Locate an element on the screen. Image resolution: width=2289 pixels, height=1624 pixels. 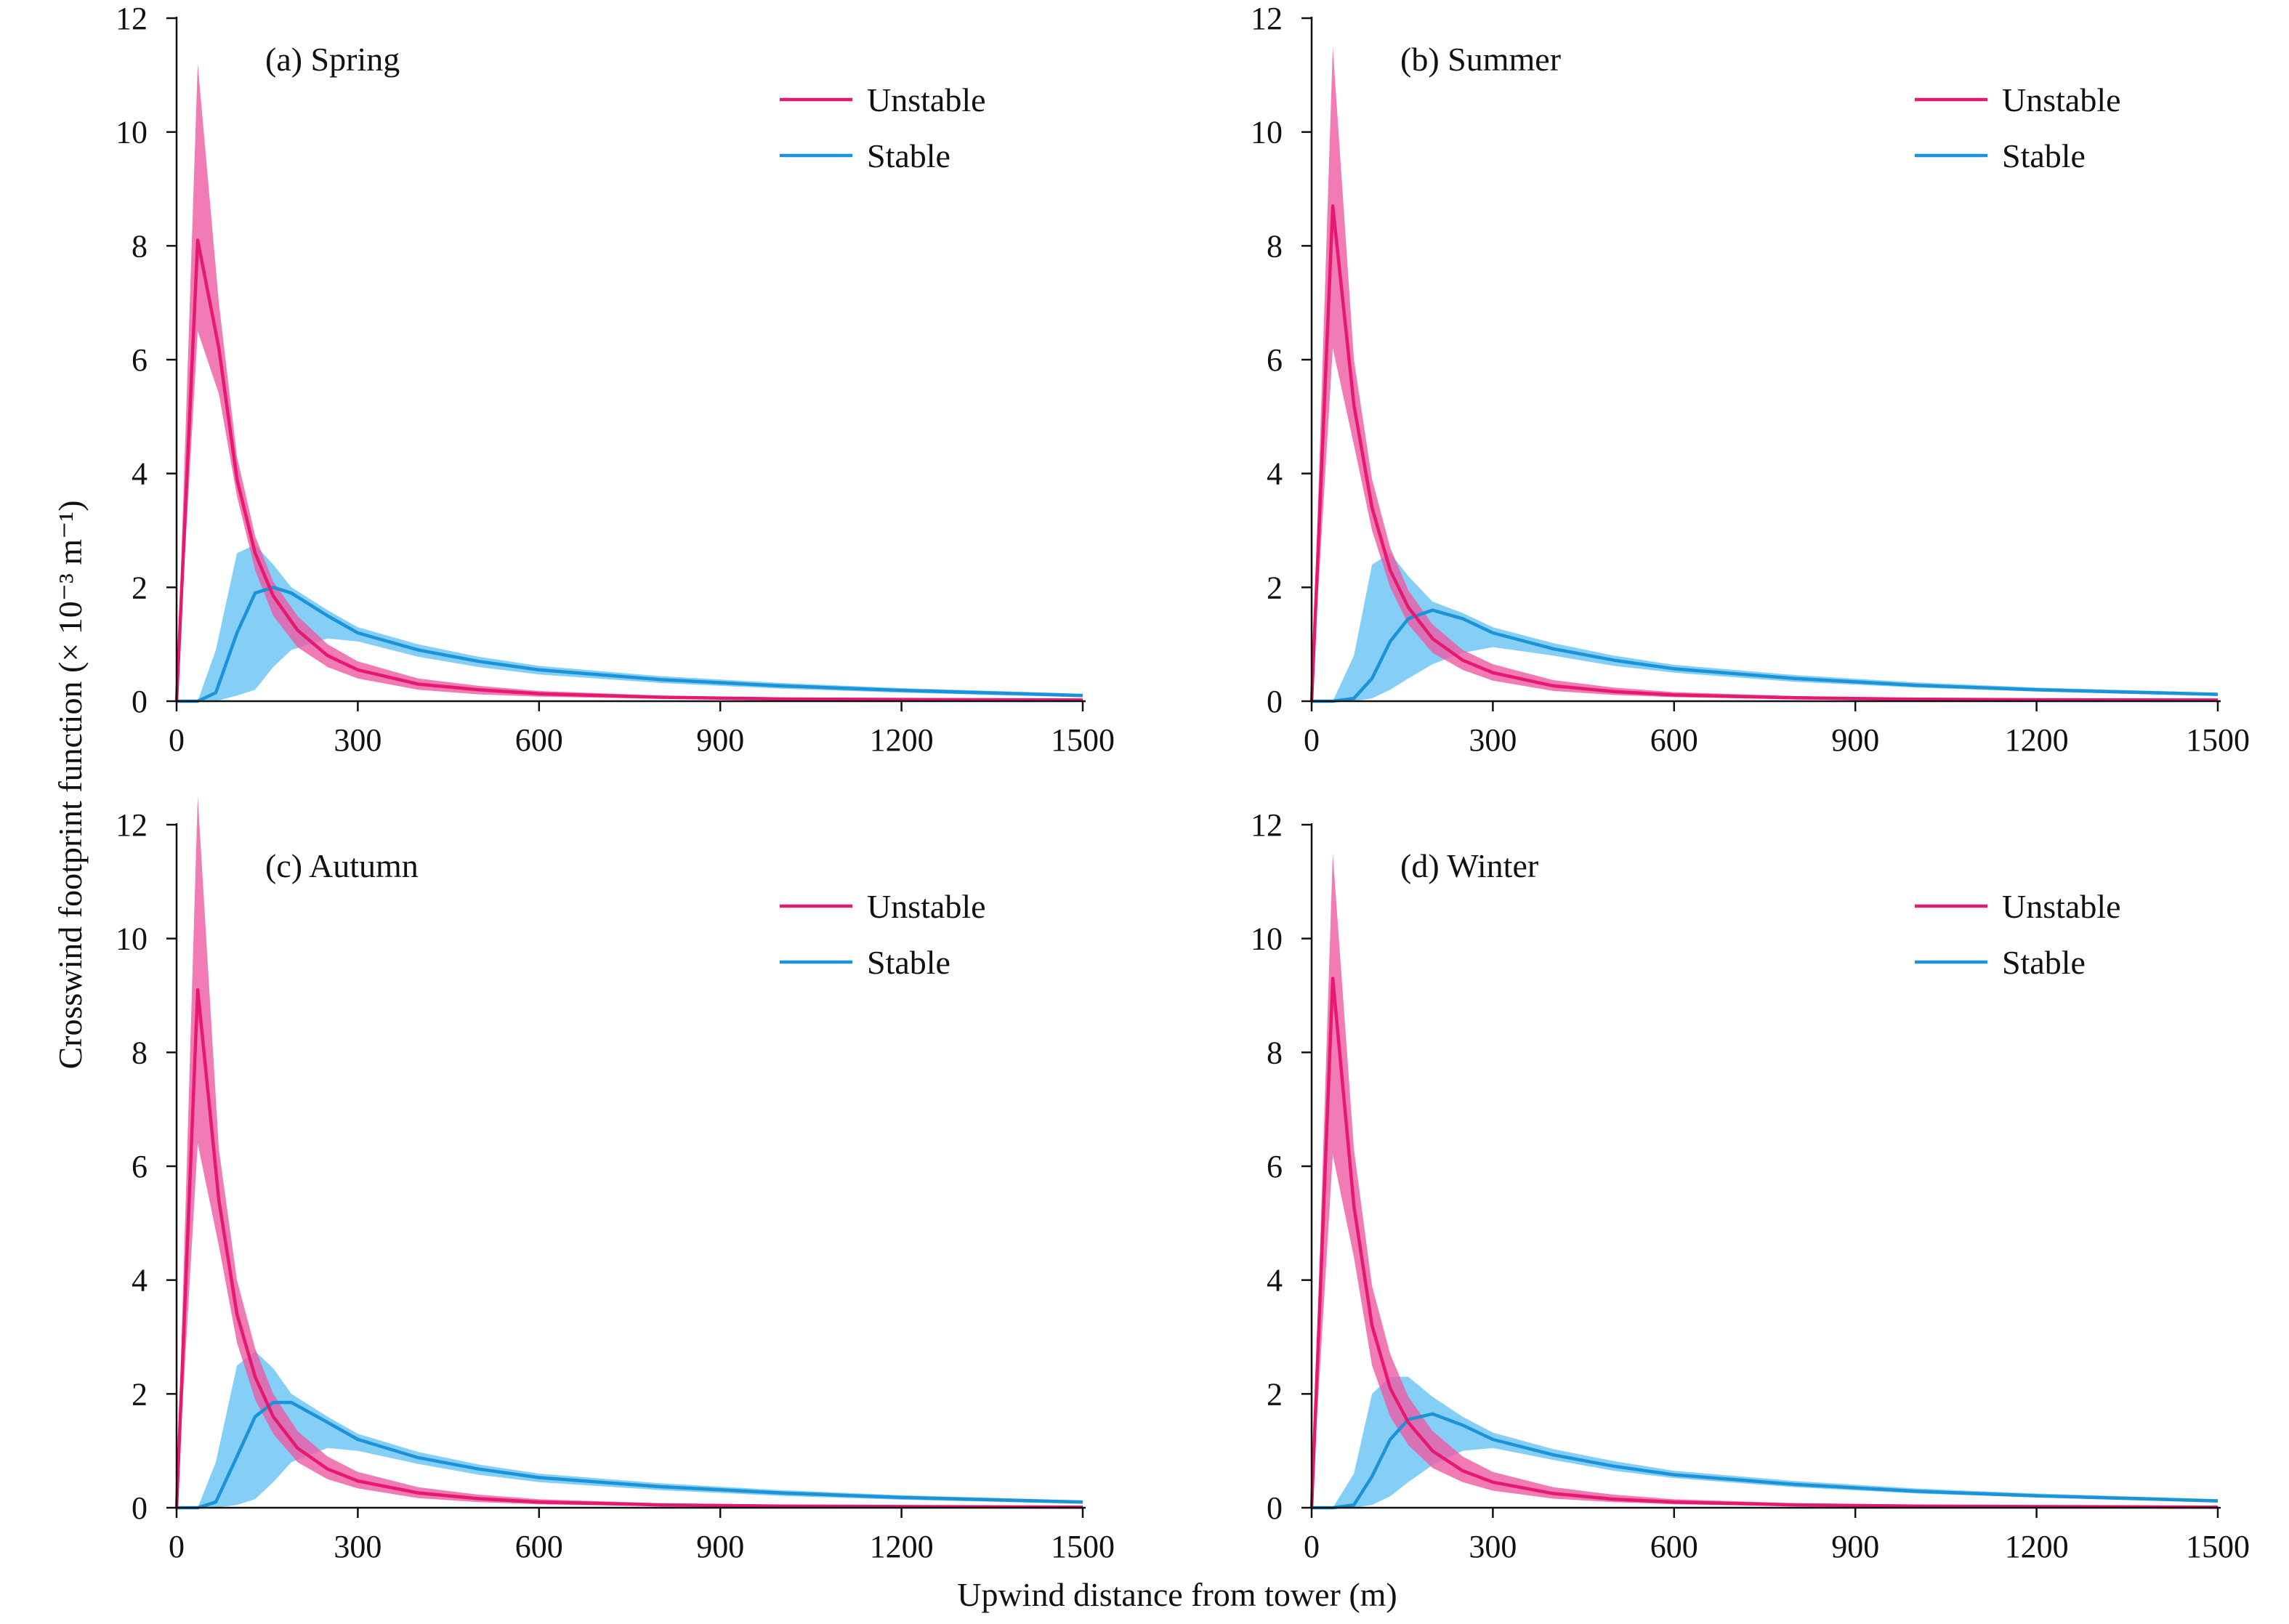
panel-title: (d) Winter is located at coordinates (1469, 865).